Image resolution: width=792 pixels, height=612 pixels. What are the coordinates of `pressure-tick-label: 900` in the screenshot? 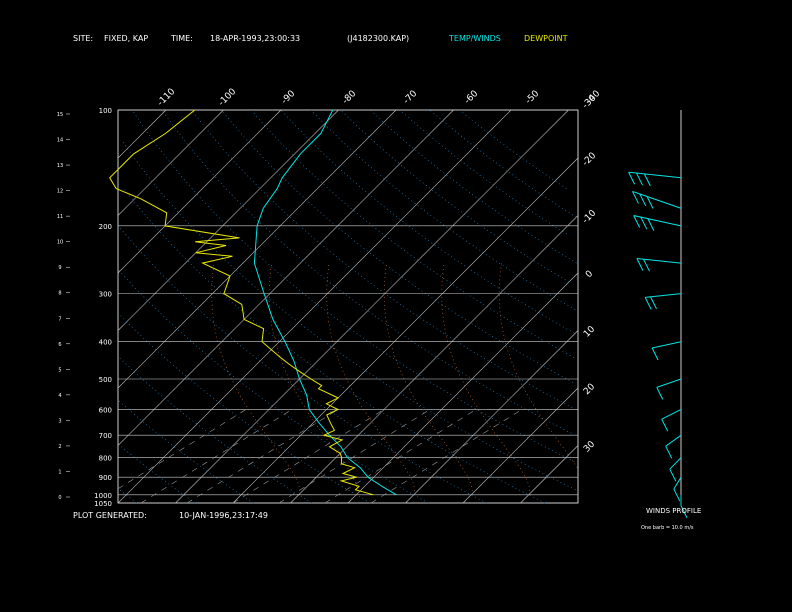 It's located at (105, 478).